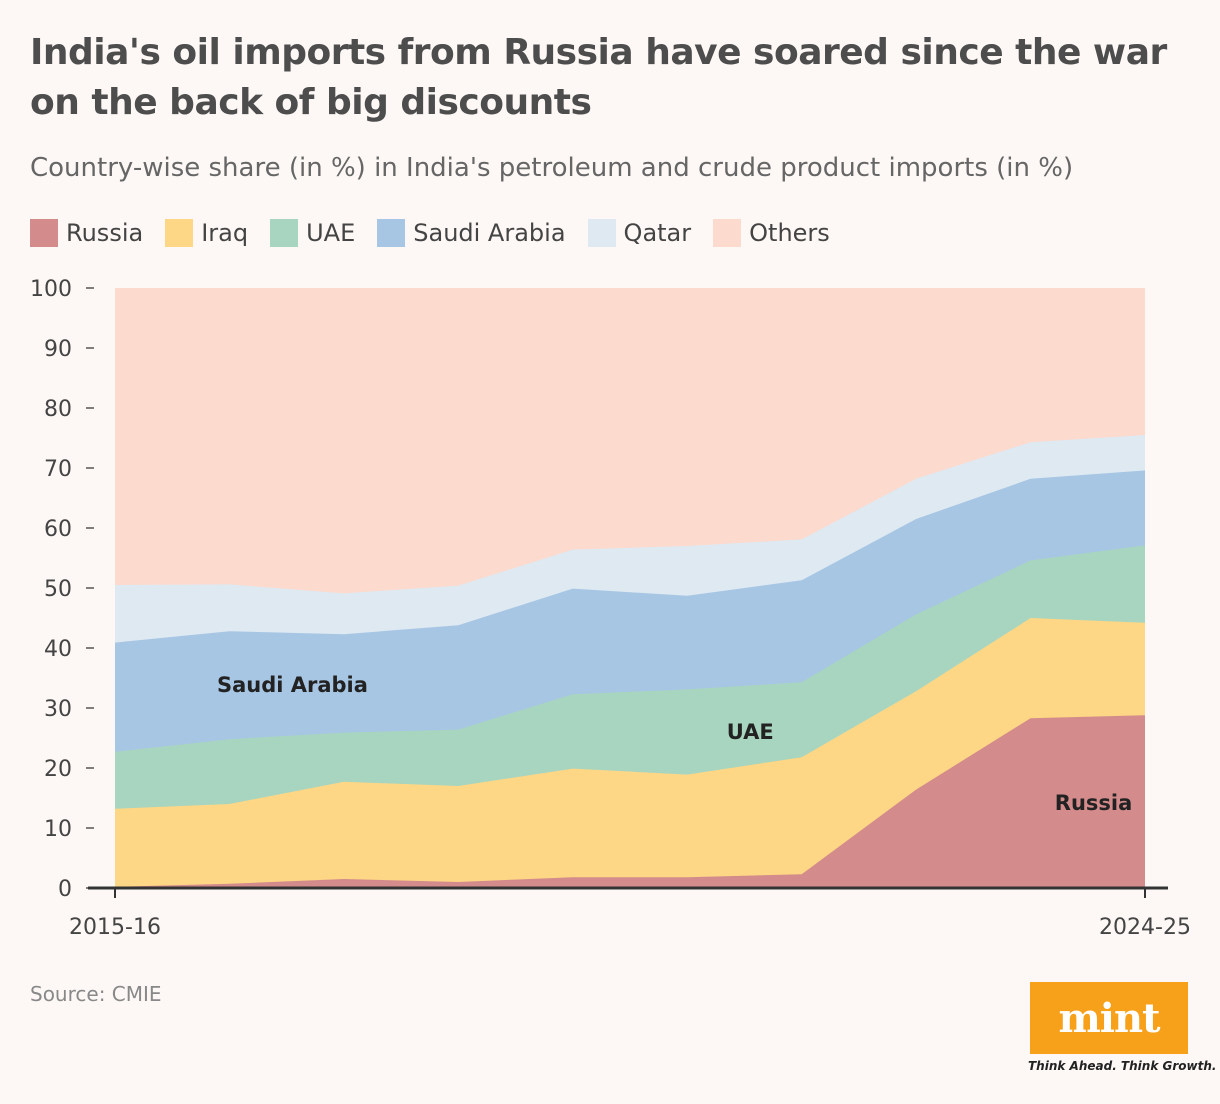 This screenshot has height=1104, width=1220. What do you see at coordinates (105, 233) in the screenshot?
I see `legend-label-russia: Russia` at bounding box center [105, 233].